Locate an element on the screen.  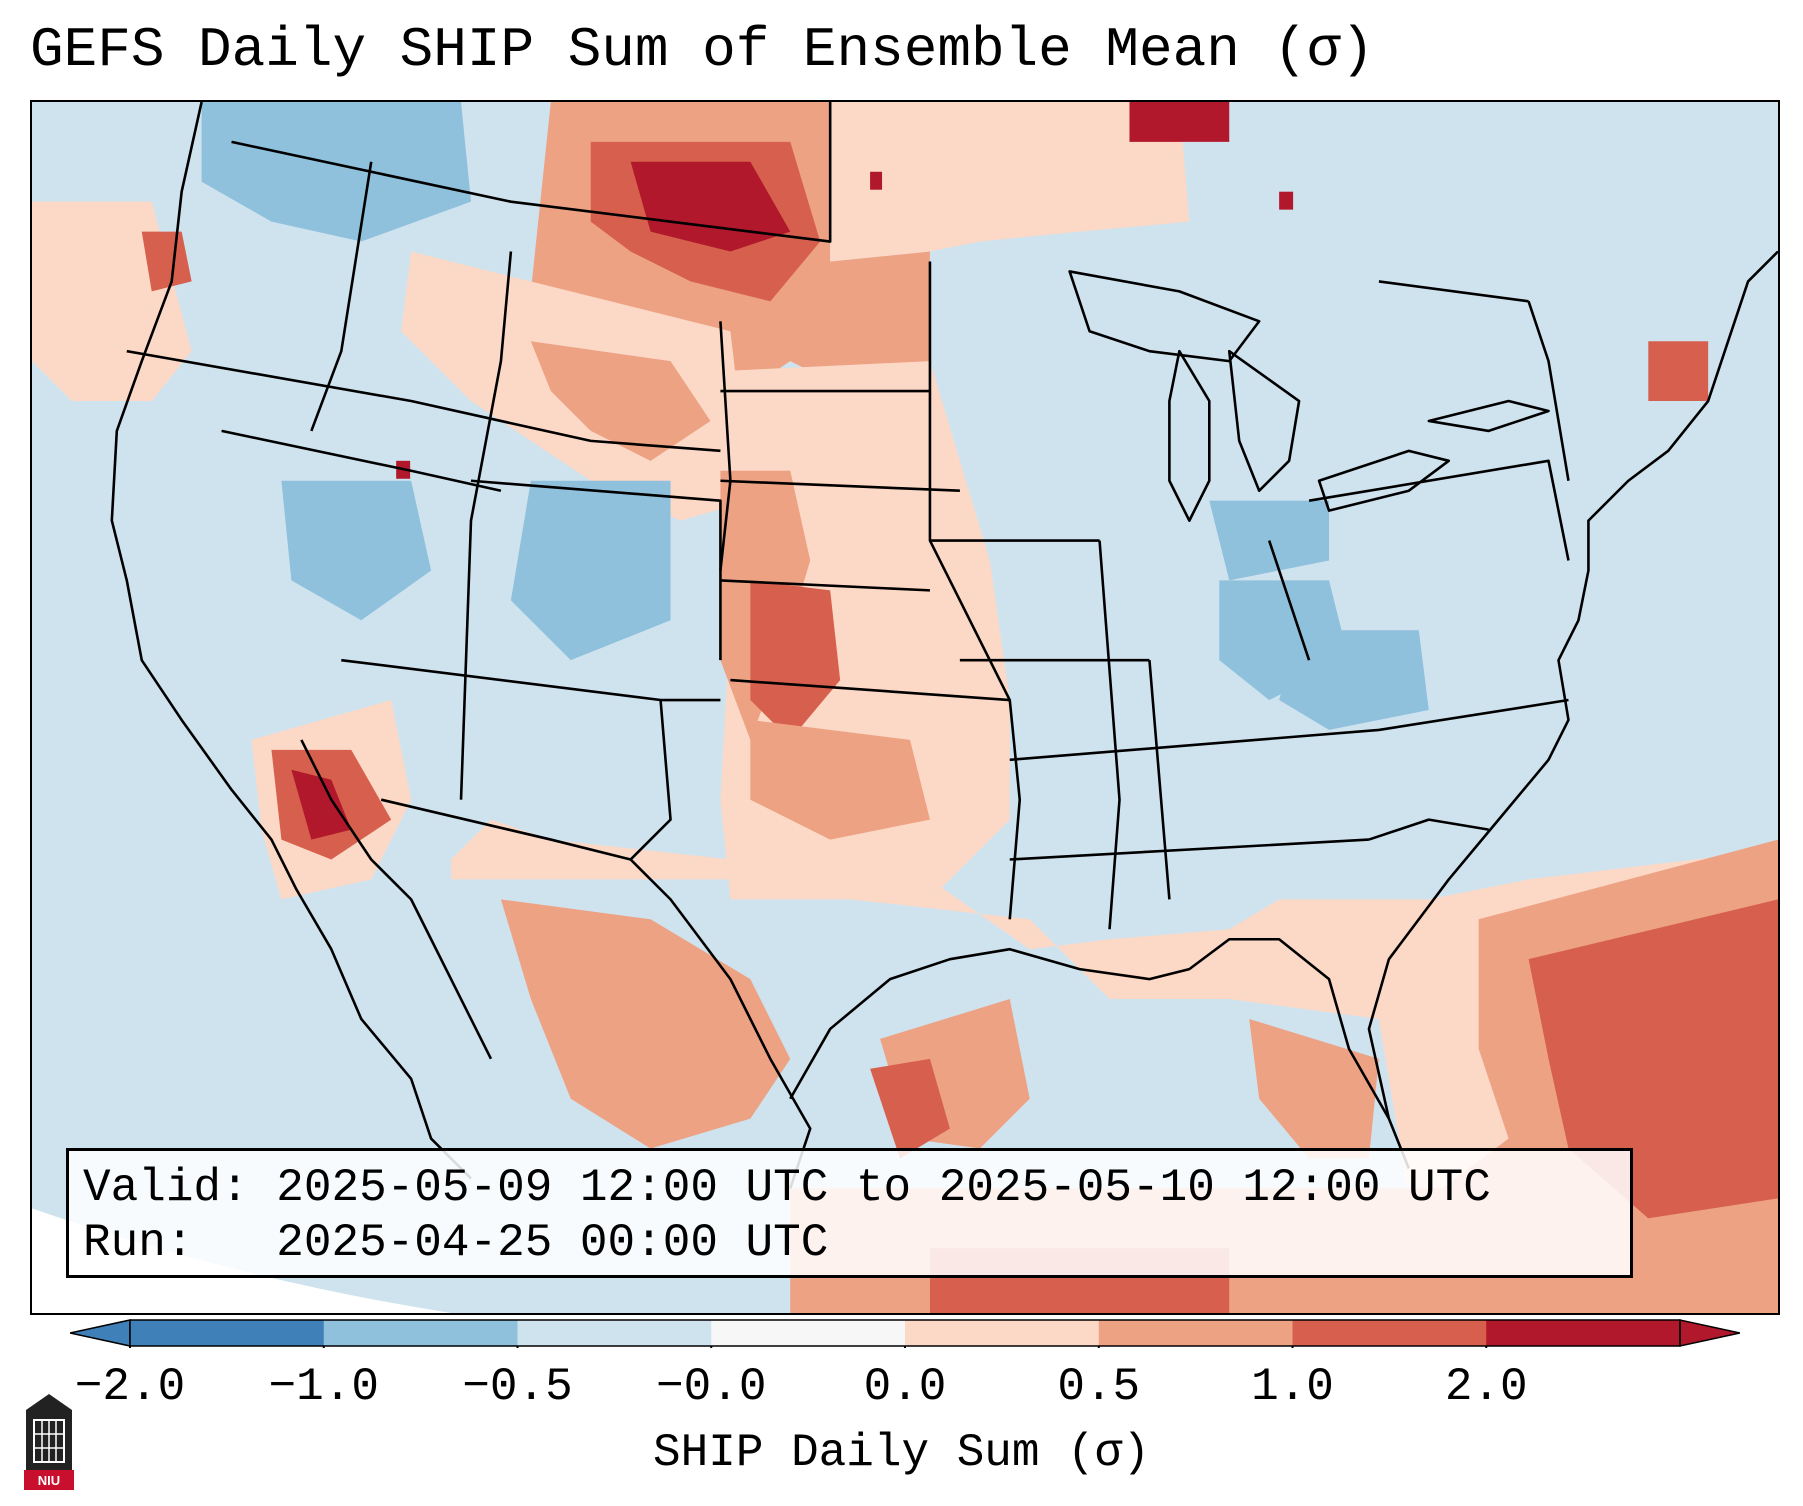
run-label: Run: is located at coordinates (138, 1243).